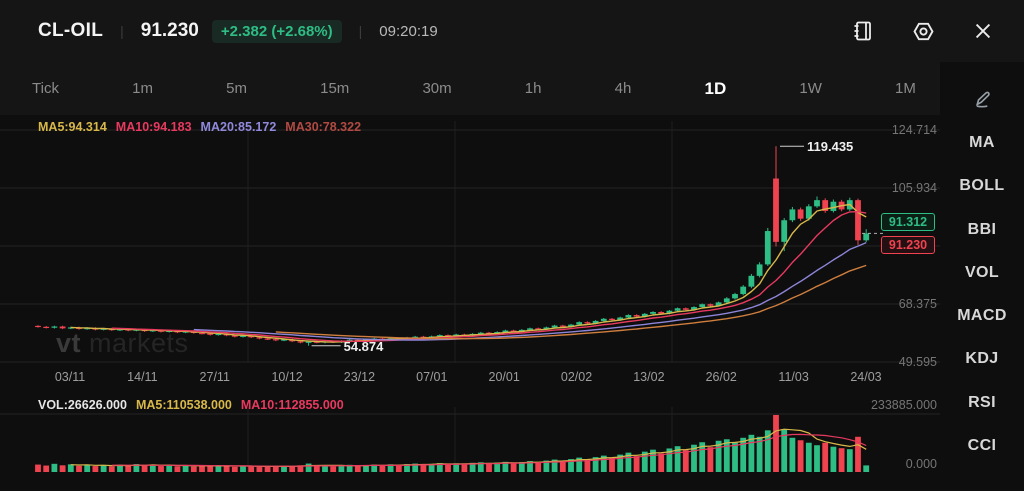 The height and width of the screenshot is (491, 1024). I want to click on price-tag-lower: 91.230, so click(908, 245).